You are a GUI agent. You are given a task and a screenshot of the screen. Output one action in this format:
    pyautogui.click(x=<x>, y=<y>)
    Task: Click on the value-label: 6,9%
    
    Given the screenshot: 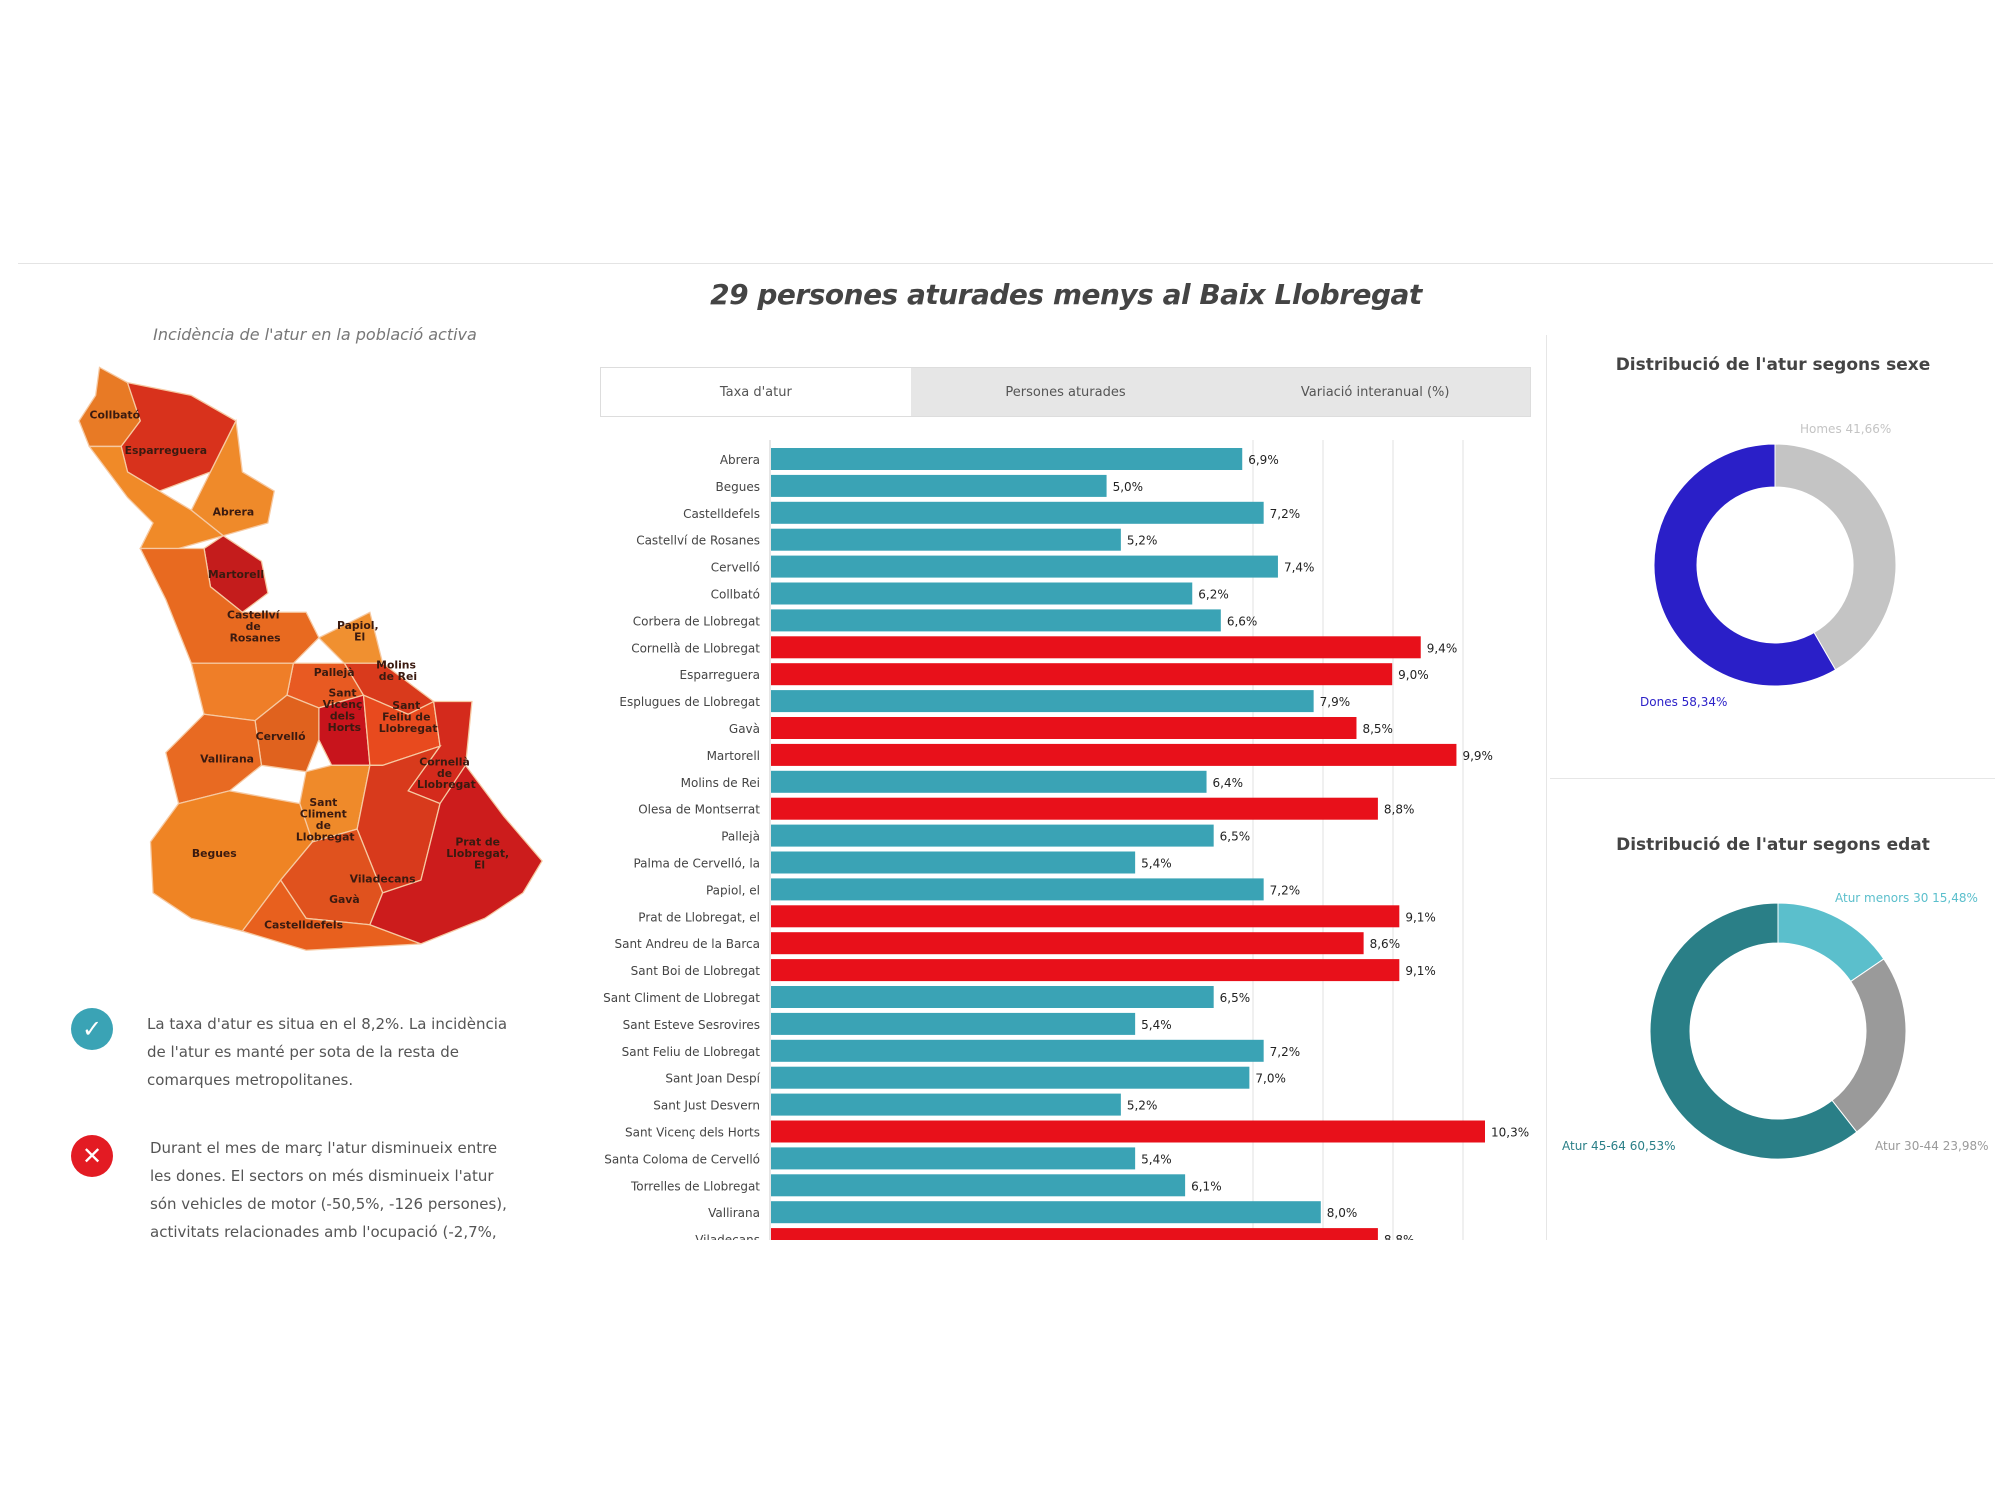 What is the action you would take?
    pyautogui.click(x=1263, y=460)
    